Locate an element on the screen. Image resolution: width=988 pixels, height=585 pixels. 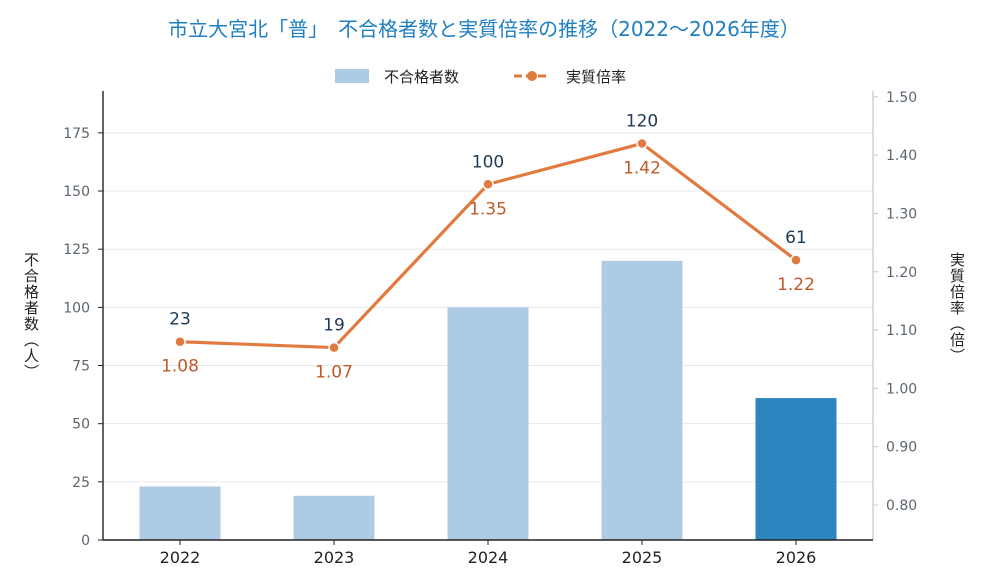
bar-value-label: 23 is located at coordinates (180, 320).